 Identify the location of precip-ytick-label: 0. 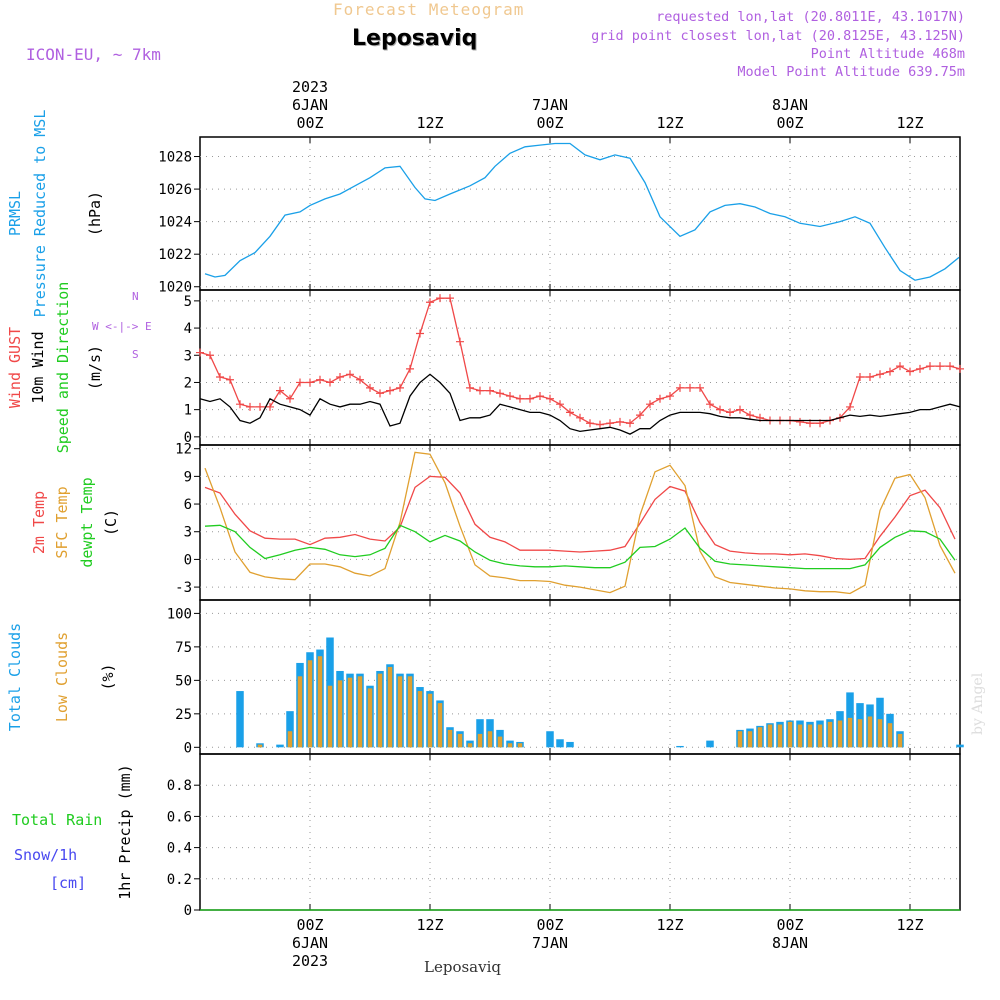
(188, 911).